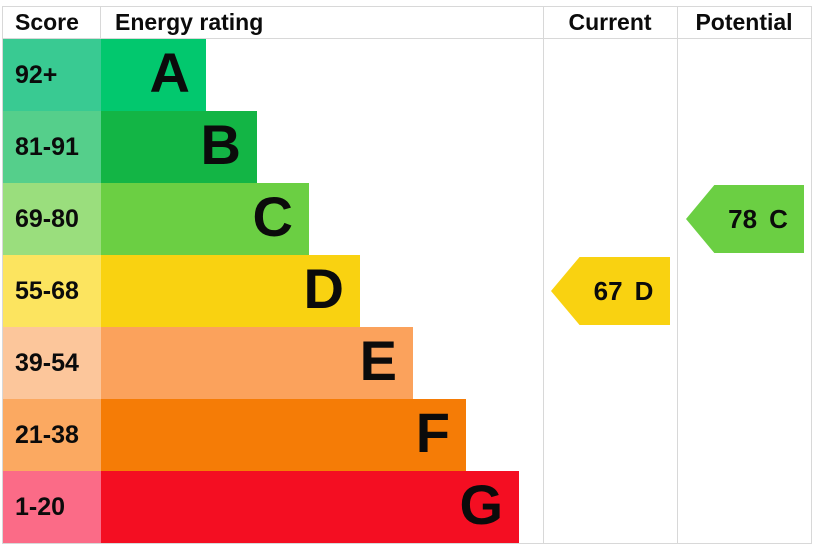  What do you see at coordinates (744, 22) in the screenshot?
I see `potential-column-header: Potential` at bounding box center [744, 22].